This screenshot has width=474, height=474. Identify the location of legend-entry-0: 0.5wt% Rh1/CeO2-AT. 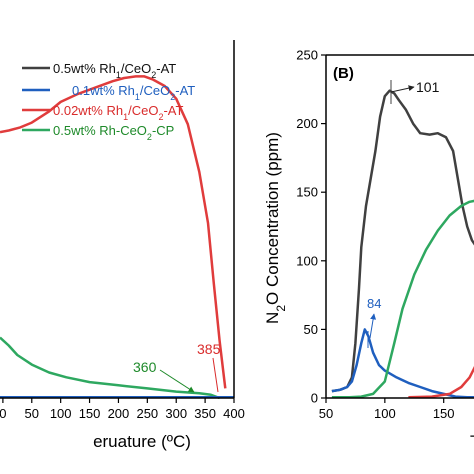
(99, 70).